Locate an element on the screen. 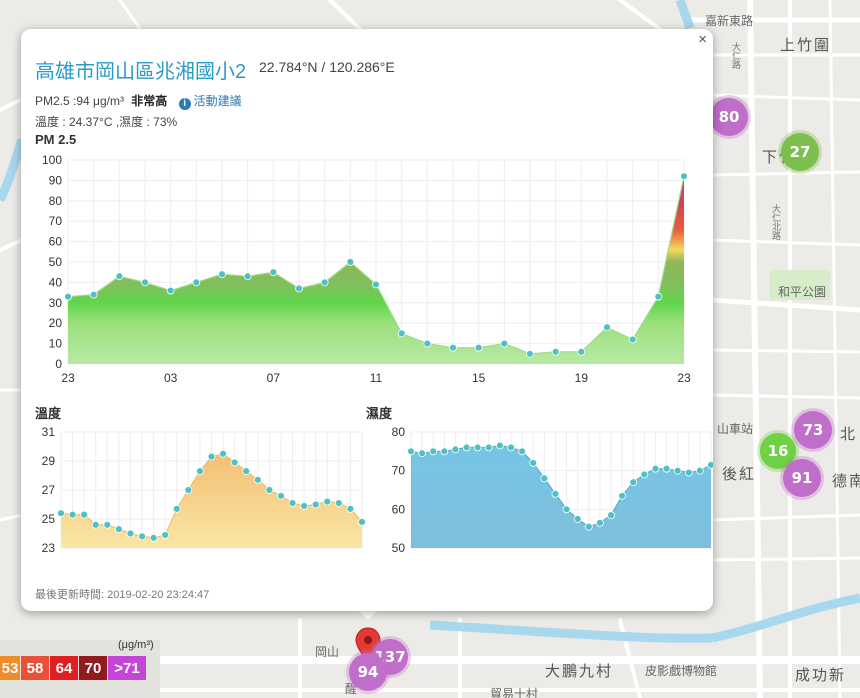 This screenshot has height=698, width=860. station-coords: 22.784°N / 120.286°E is located at coordinates (327, 67).